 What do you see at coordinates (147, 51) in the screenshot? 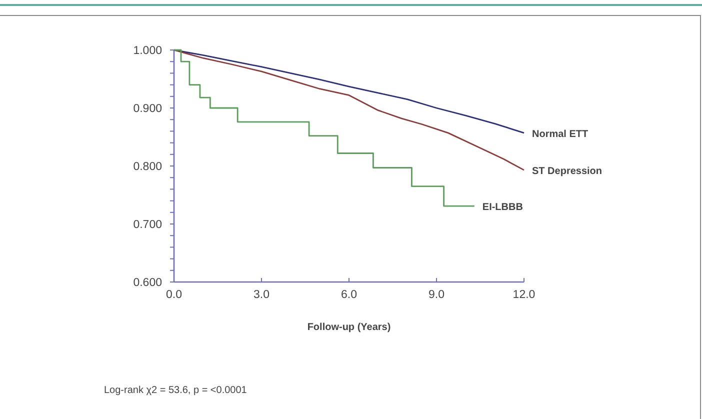
I see `y-tick-label: 1.000` at bounding box center [147, 51].